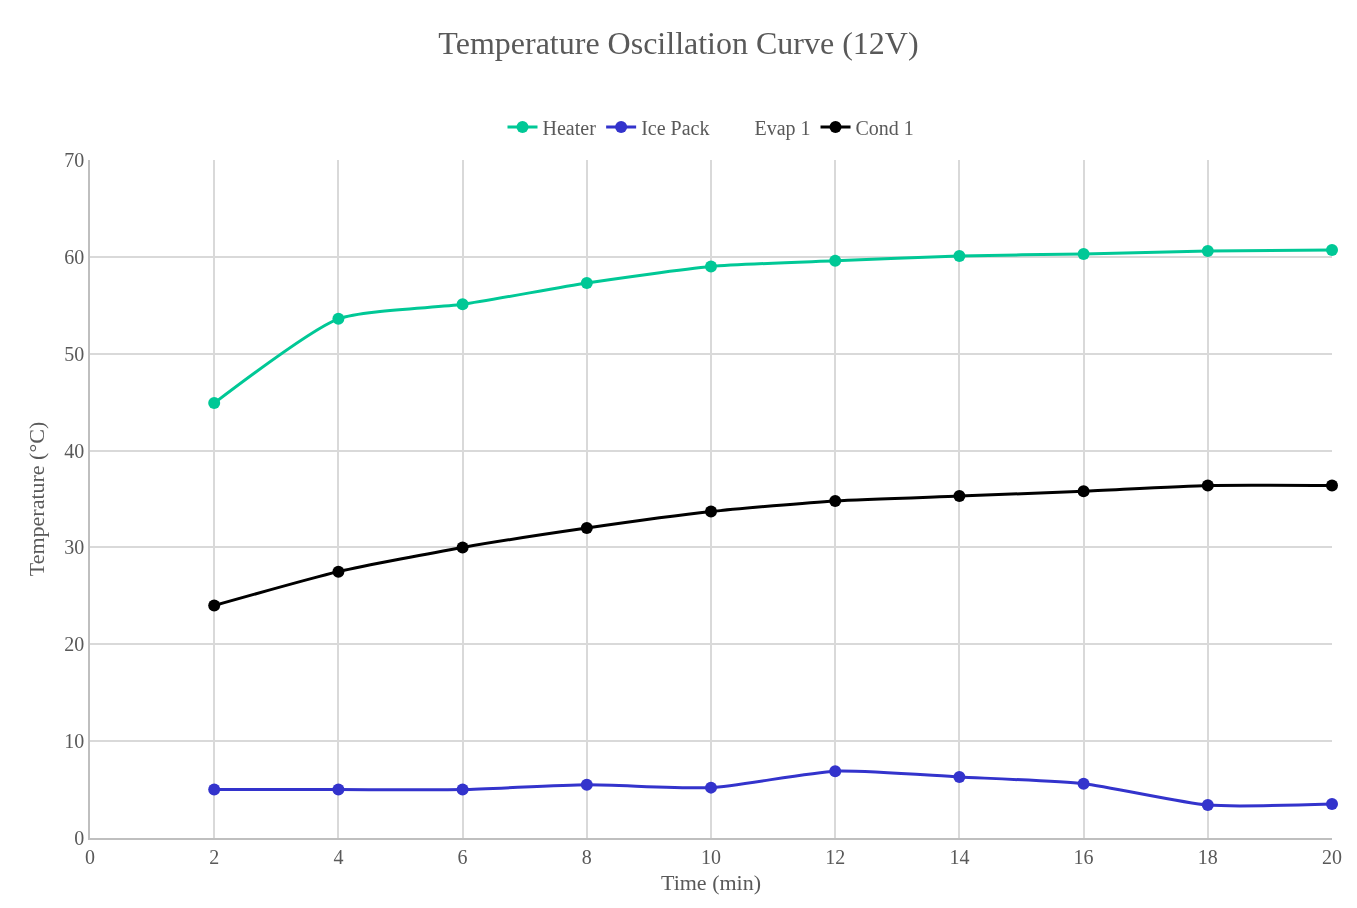  What do you see at coordinates (884, 127) in the screenshot?
I see `legend-label: Cond 1` at bounding box center [884, 127].